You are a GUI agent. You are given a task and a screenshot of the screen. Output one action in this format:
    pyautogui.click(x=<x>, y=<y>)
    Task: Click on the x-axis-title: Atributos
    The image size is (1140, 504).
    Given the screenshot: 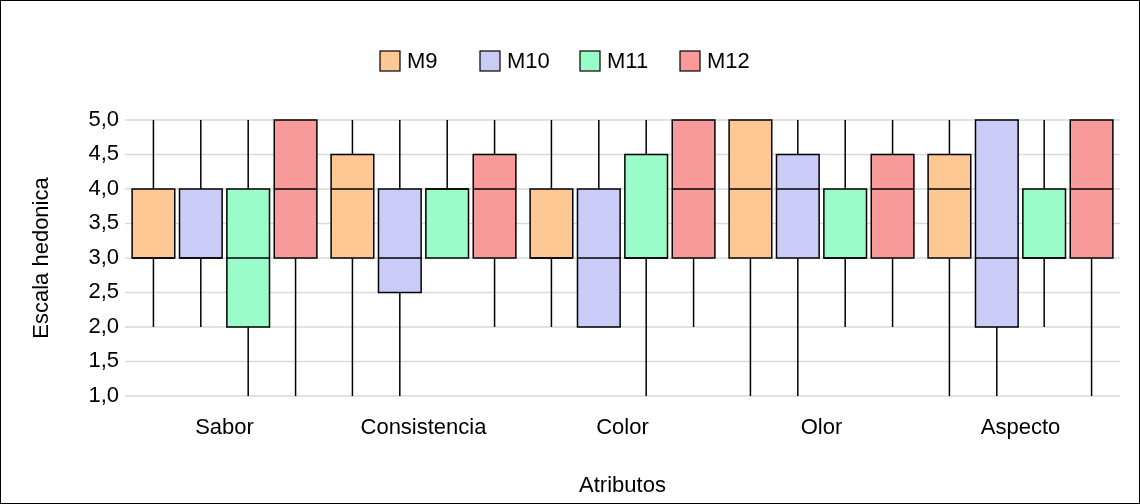 What is the action you would take?
    pyautogui.click(x=622, y=484)
    